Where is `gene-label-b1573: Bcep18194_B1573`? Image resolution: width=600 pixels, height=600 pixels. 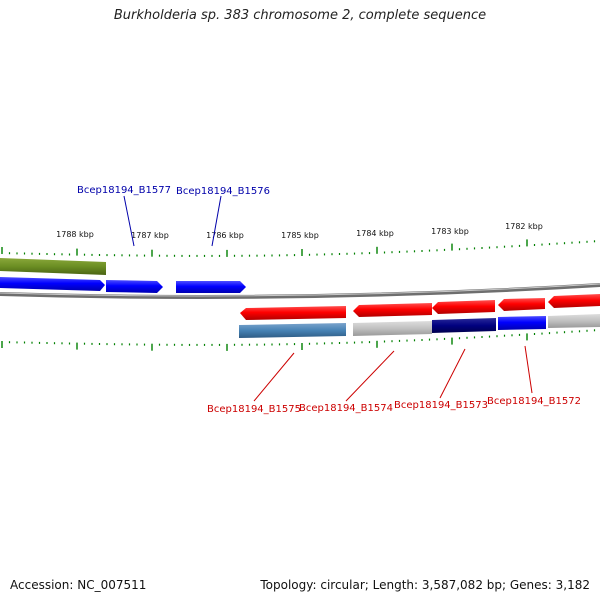
gene-label-b1573: Bcep18194_B1573 is located at coordinates (441, 405).